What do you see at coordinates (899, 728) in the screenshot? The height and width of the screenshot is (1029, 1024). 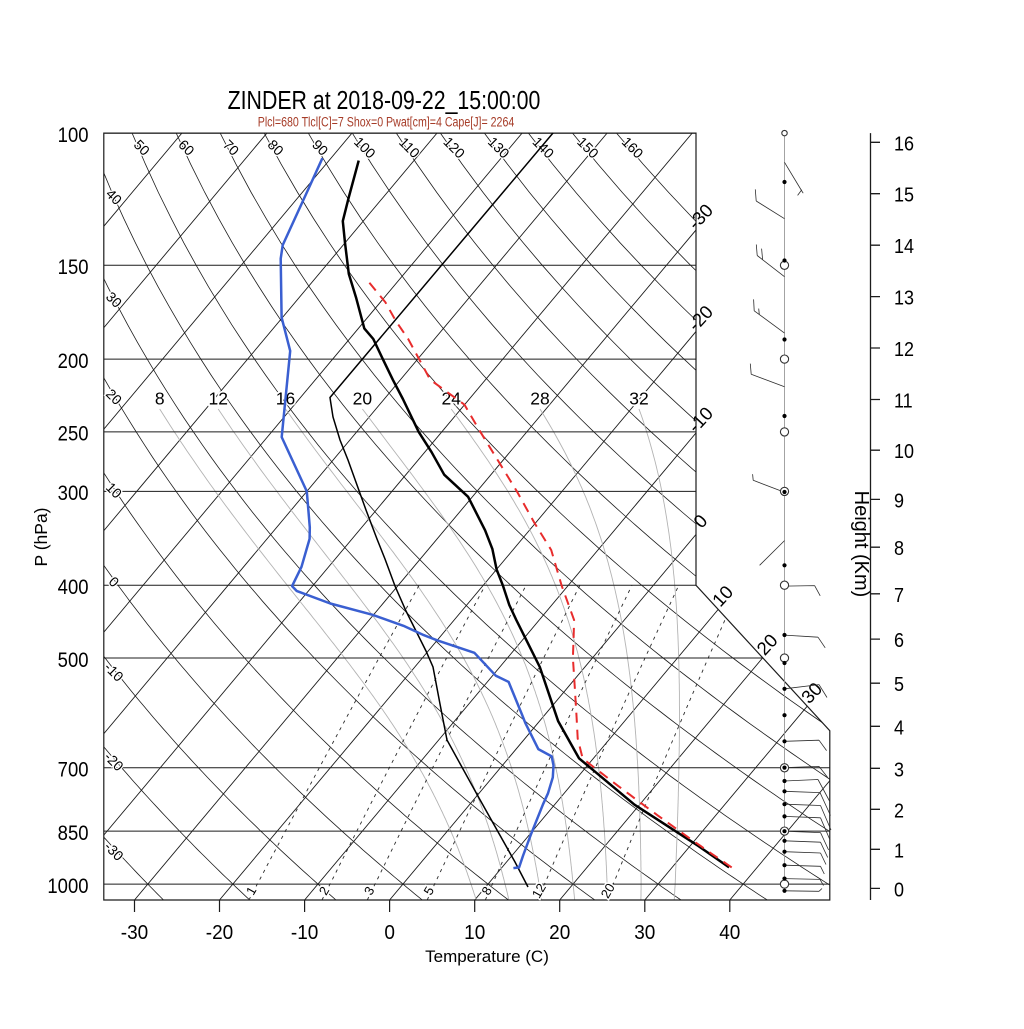 I see `svg-text: 4` at bounding box center [899, 728].